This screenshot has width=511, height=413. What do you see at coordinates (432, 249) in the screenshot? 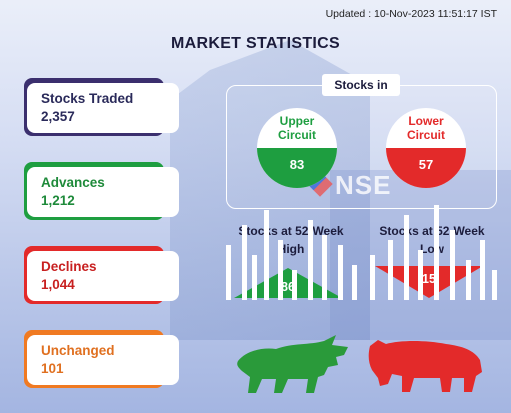
I see `week52-low-label-line2: Low` at bounding box center [432, 249].